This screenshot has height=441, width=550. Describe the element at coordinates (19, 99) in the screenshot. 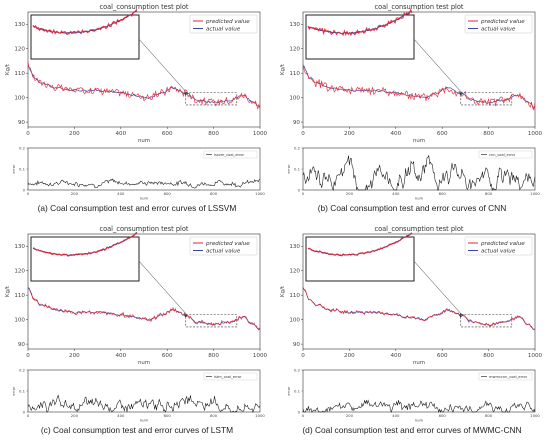

I see `y-tick-label: 100` at that location.